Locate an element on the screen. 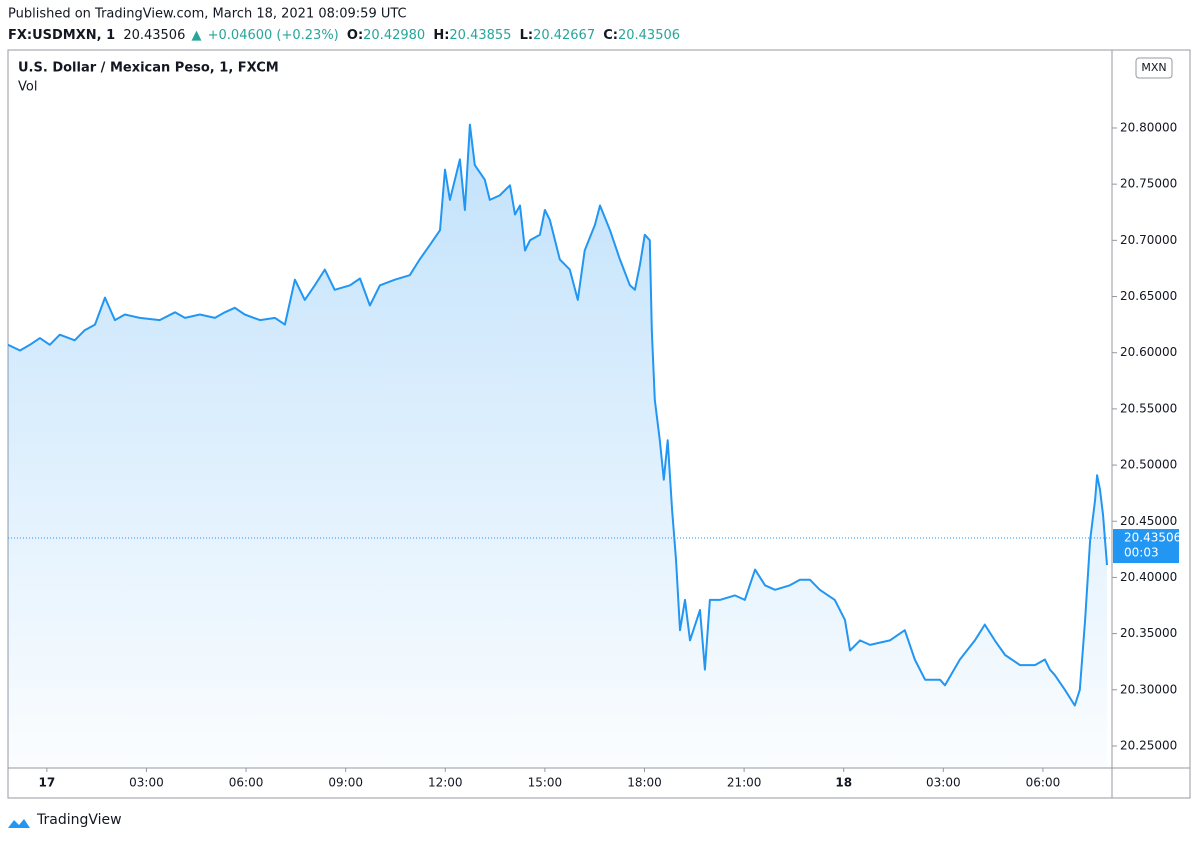  brand: TradingView is located at coordinates (79, 820).